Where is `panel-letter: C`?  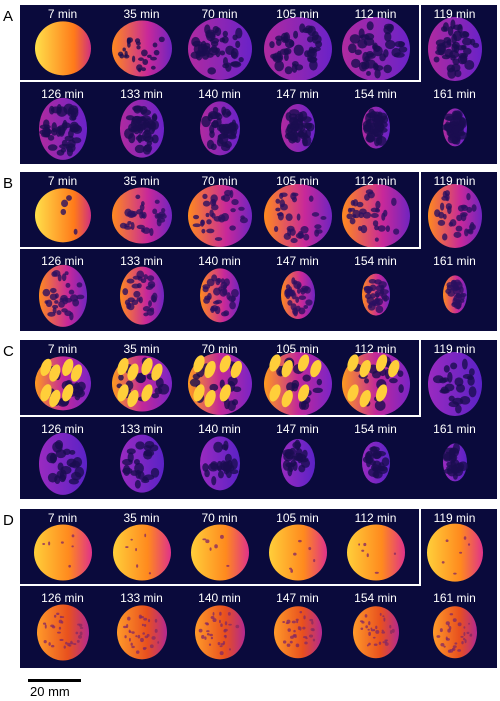
panel-letter: C is located at coordinates (8, 351).